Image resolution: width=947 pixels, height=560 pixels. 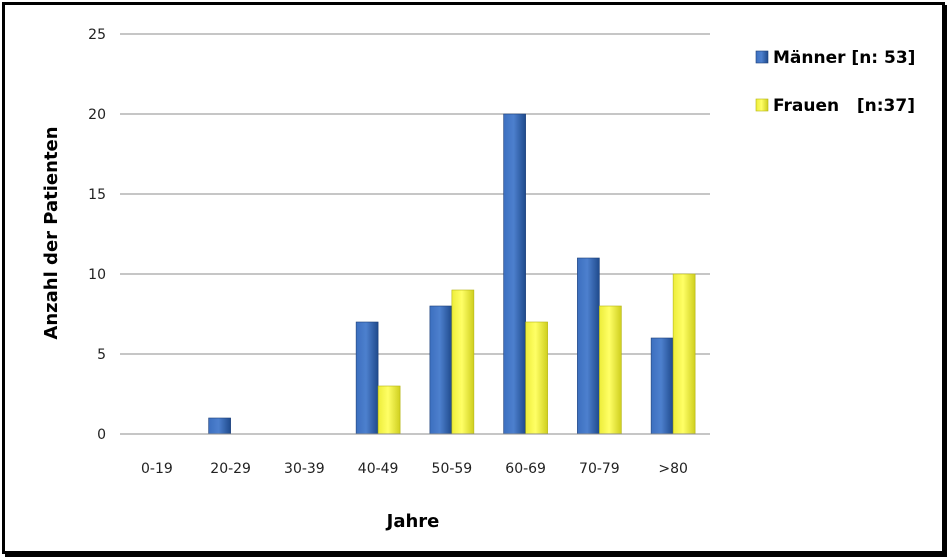 What do you see at coordinates (412, 521) in the screenshot?
I see `x-axis-title: Jahre` at bounding box center [412, 521].